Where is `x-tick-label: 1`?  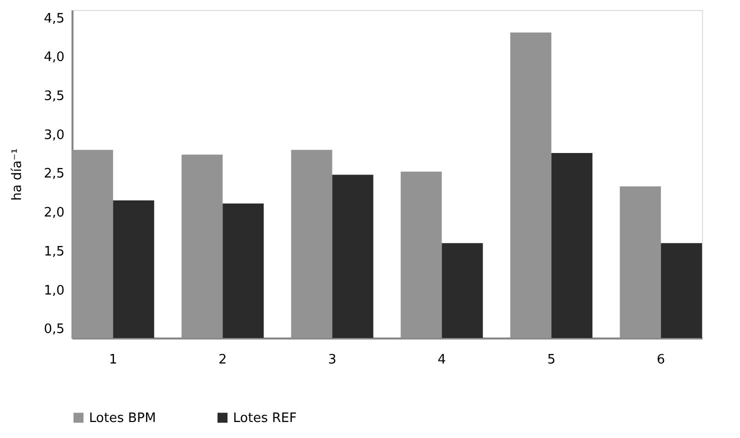
x-tick-label: 1 is located at coordinates (113, 360).